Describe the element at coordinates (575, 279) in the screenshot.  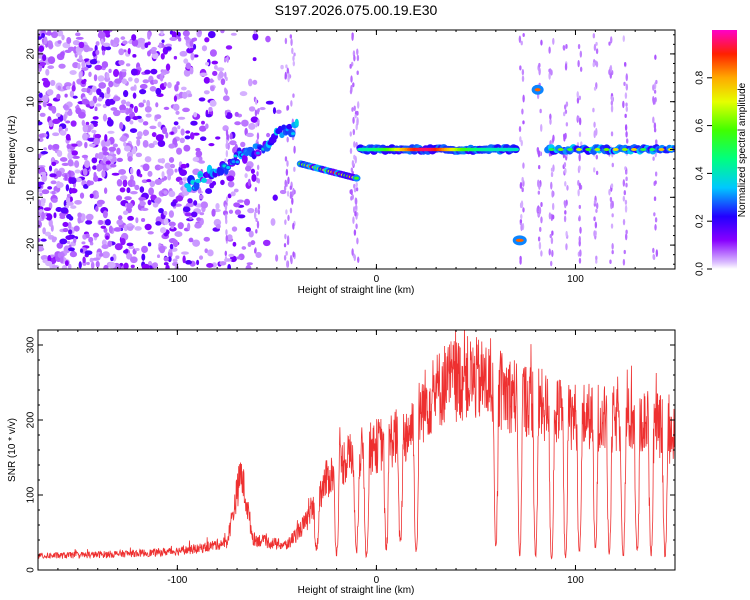
I see `spectrogram-x-tick-label: 100` at that location.